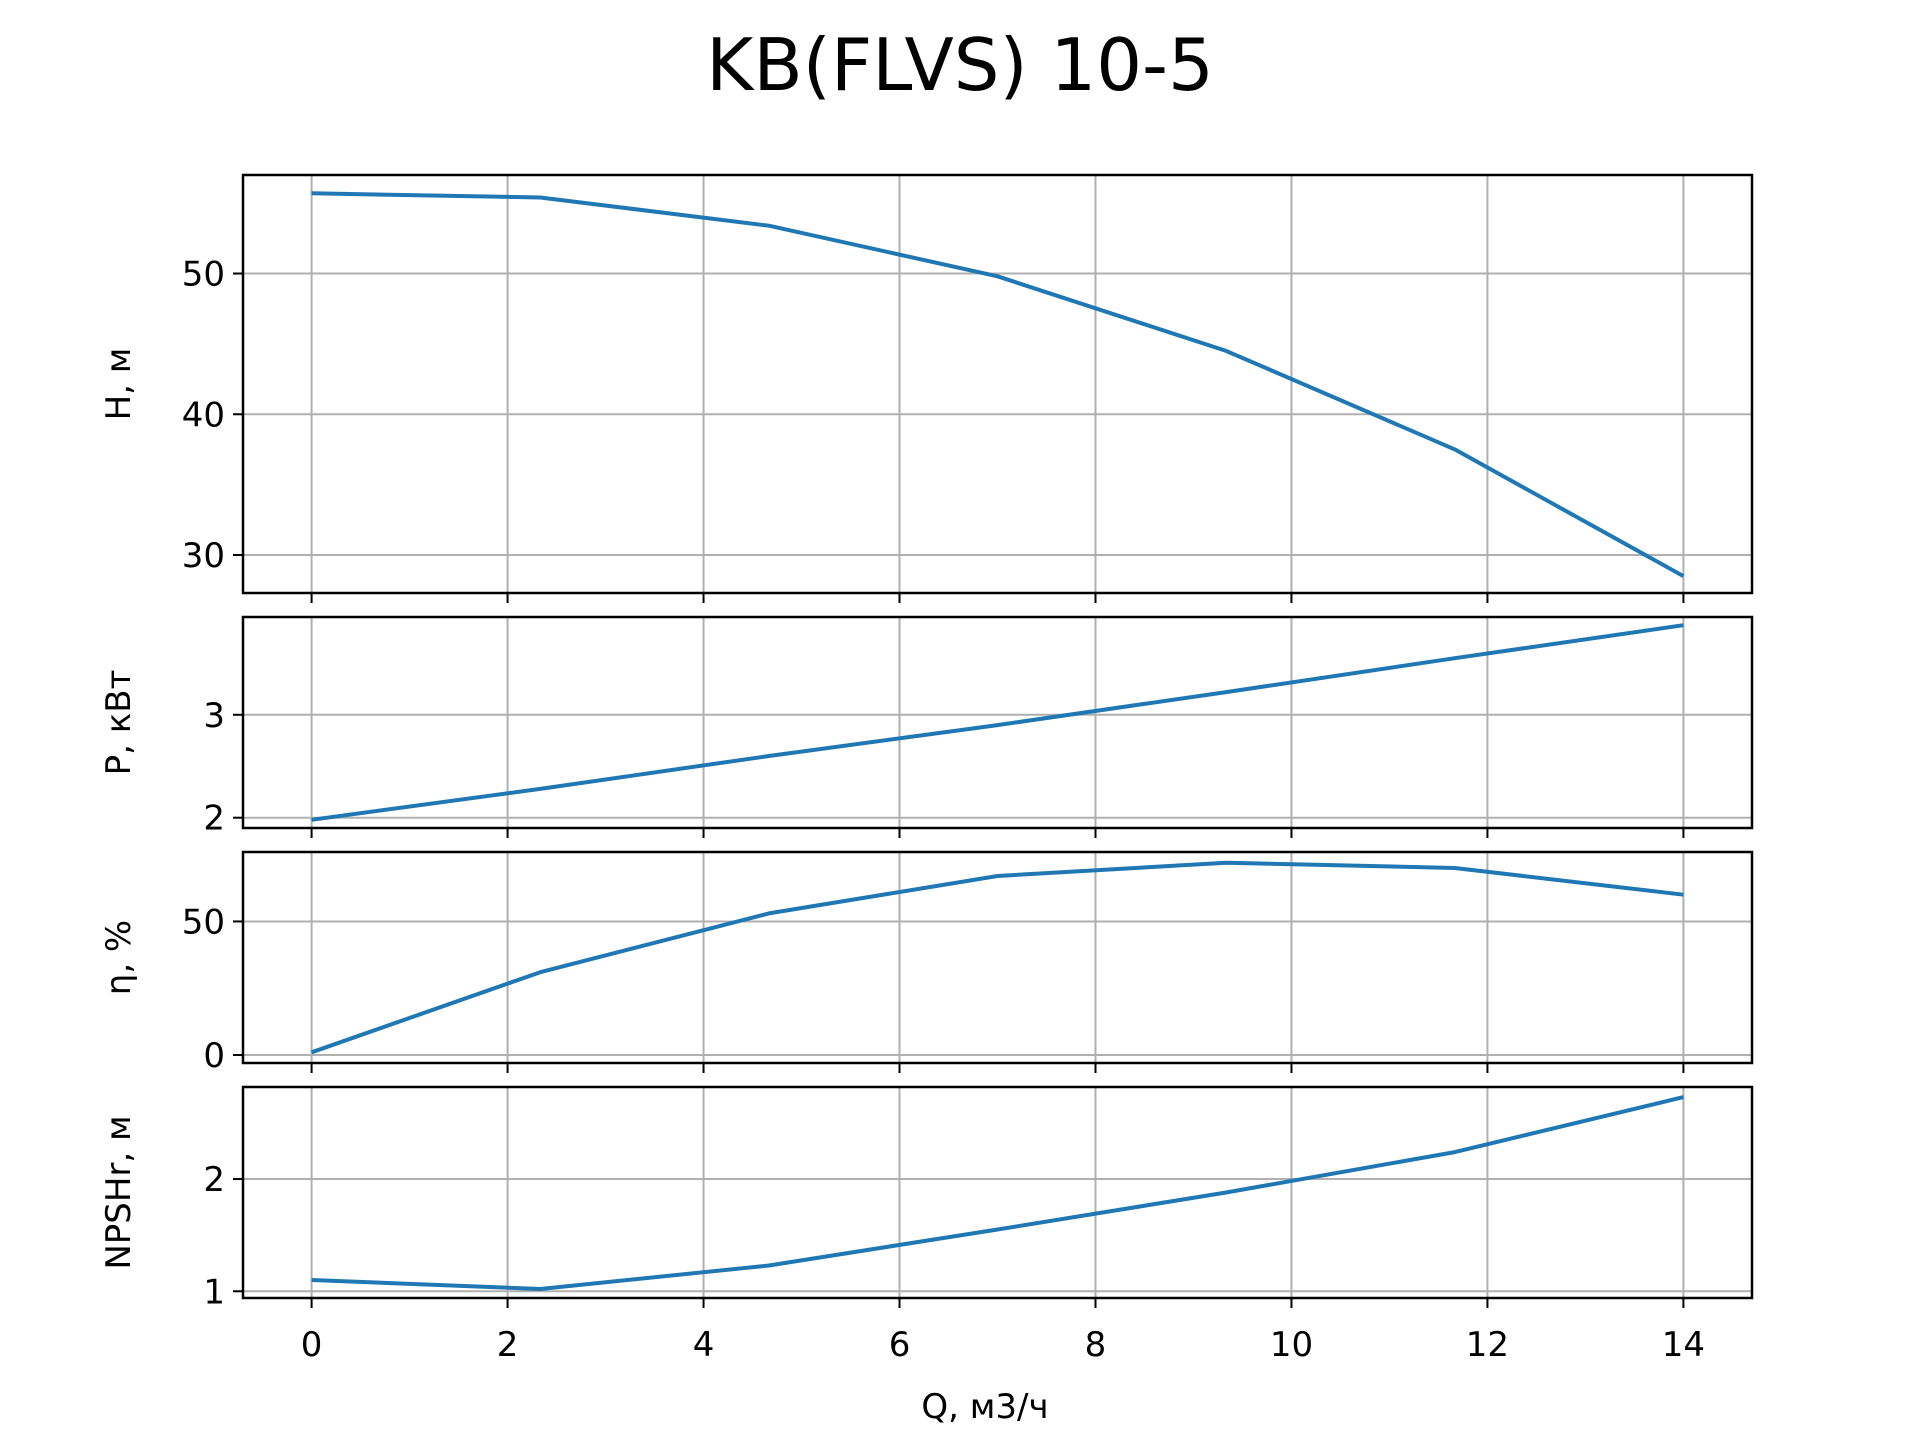  I want to click on x-tick-label: 0, so click(312, 1345).